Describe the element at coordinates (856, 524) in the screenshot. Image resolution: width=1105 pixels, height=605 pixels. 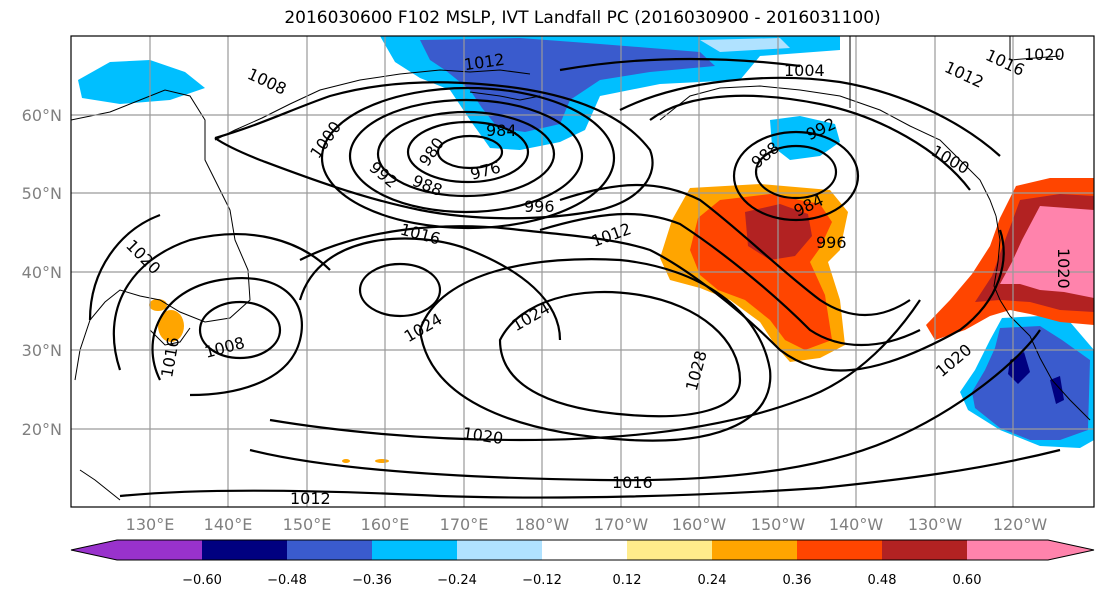
I see `lon-tick-label: 140°W` at that location.